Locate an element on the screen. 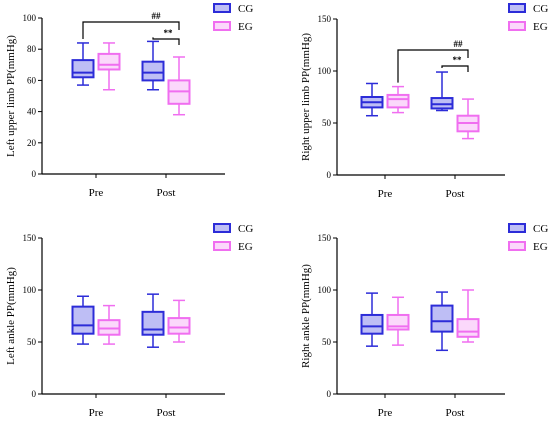 The image size is (550, 423). y-tick-label: 20 is located at coordinates (32, 143).